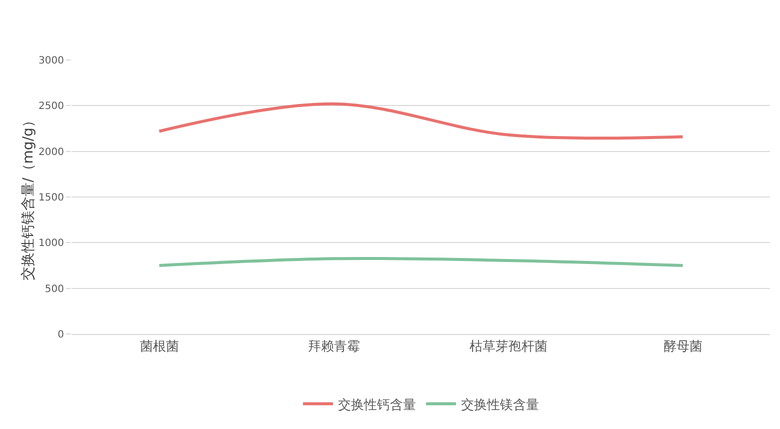 The width and height of the screenshot is (780, 429). What do you see at coordinates (51, 61) in the screenshot?
I see `y-tick-label: 3000` at bounding box center [51, 61].